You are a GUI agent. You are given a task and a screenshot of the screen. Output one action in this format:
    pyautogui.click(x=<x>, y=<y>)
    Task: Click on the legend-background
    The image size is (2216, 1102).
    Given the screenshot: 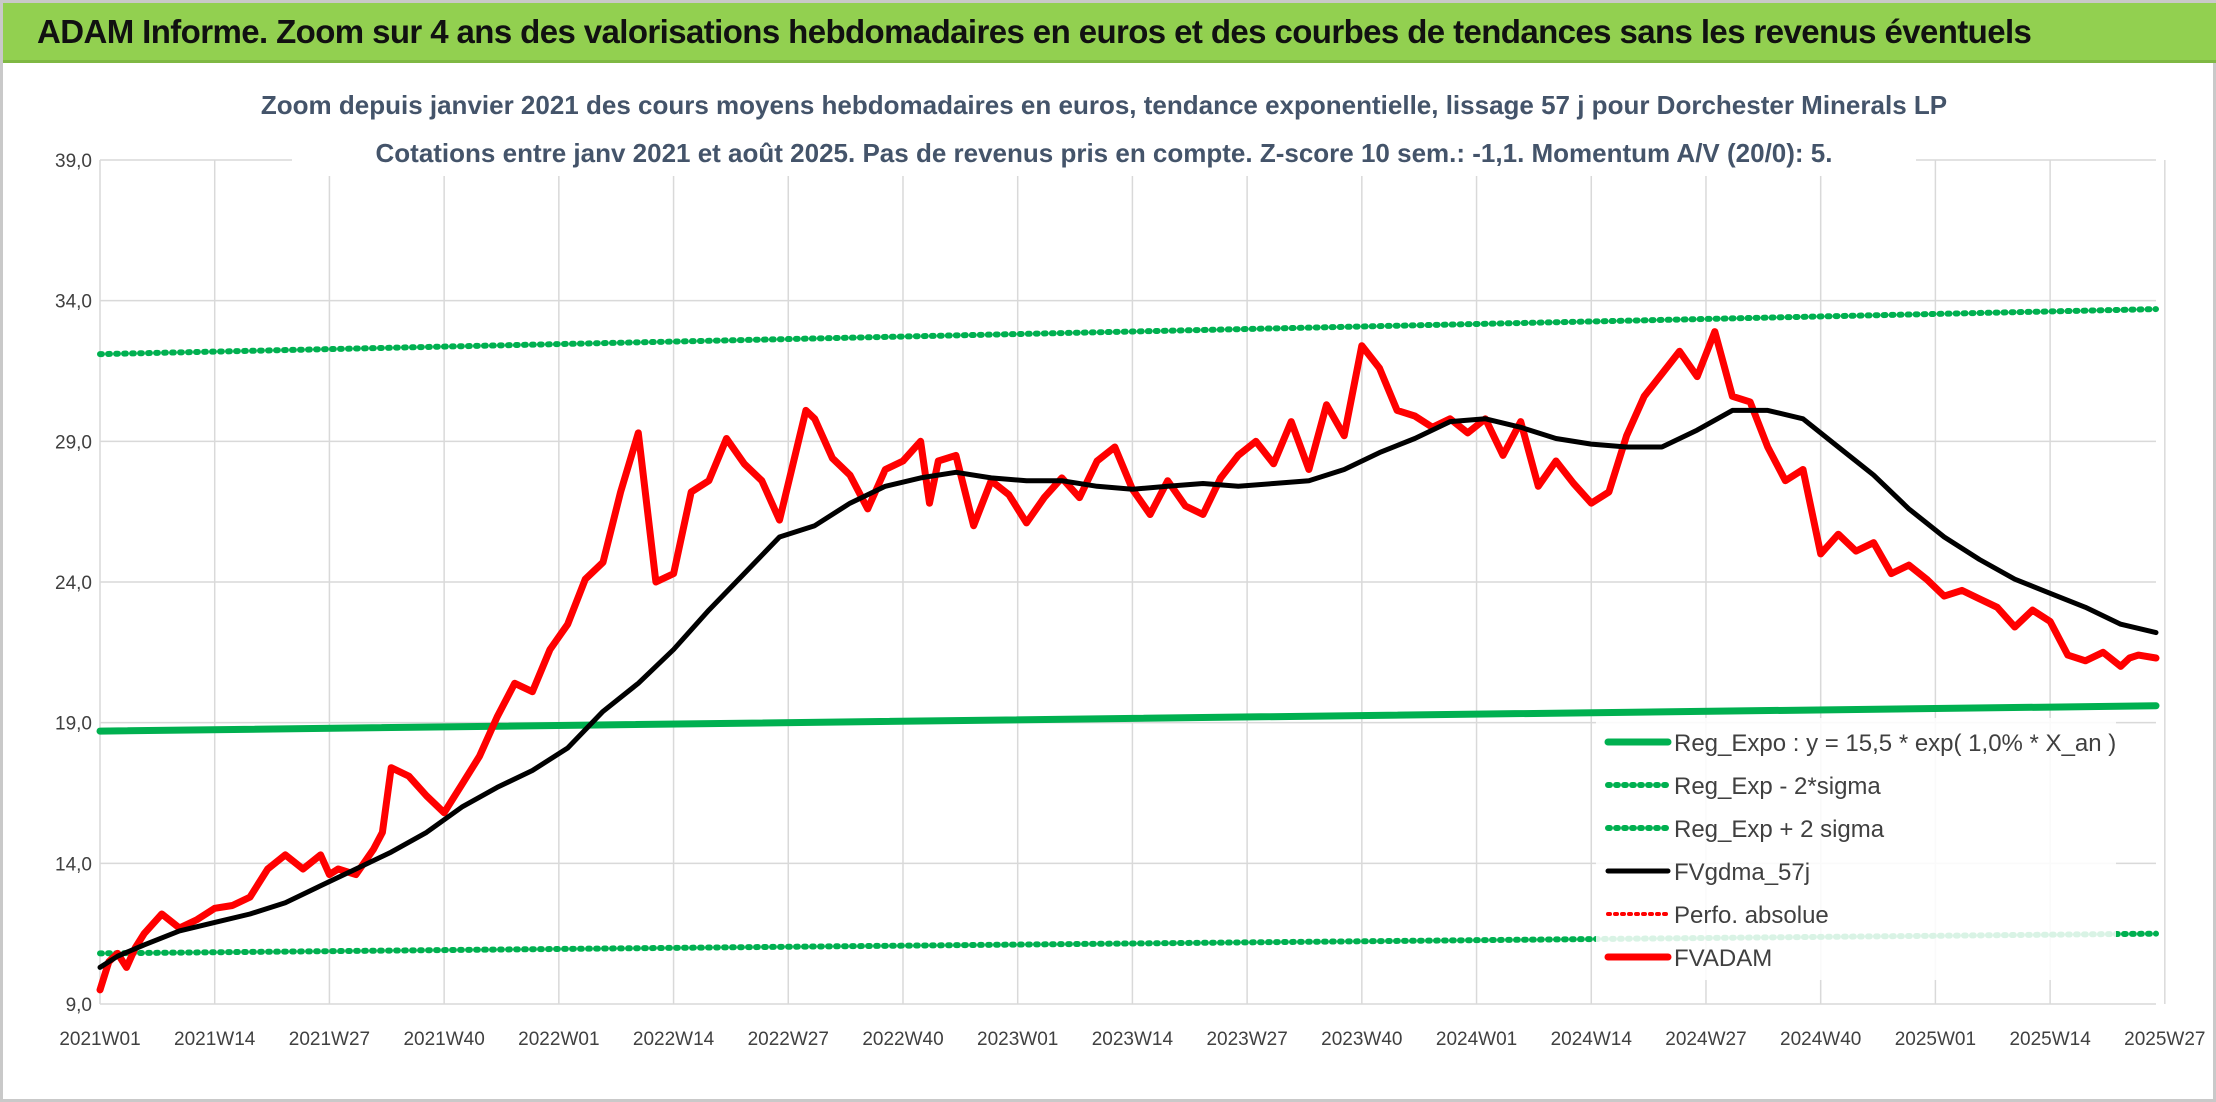 What is the action you would take?
    pyautogui.click(x=1856, y=849)
    